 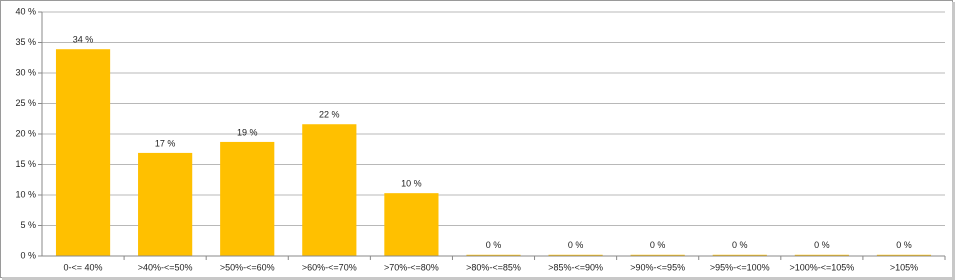 What do you see at coordinates (165, 267) in the screenshot?
I see `x-tick-label: >40%-<=50%` at bounding box center [165, 267].